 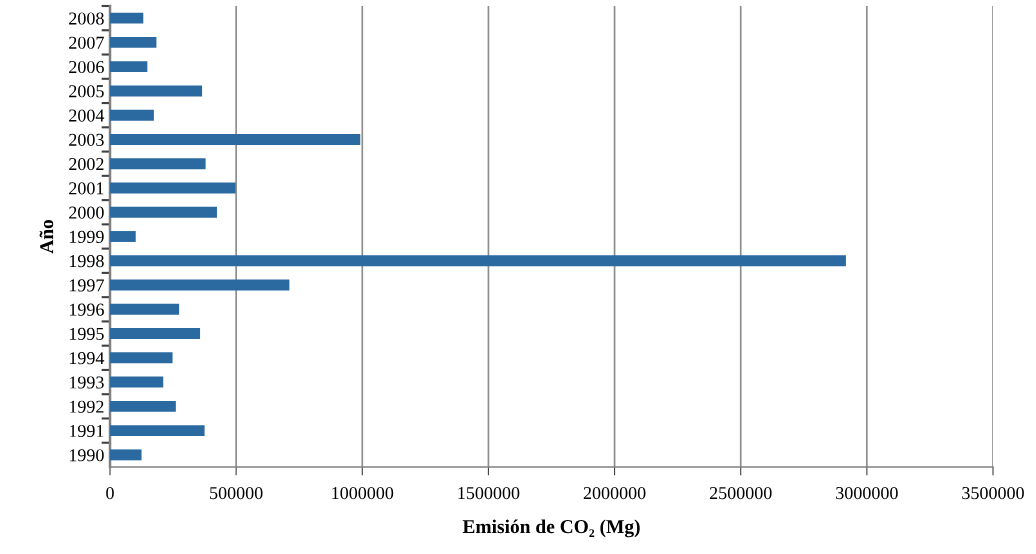 What do you see at coordinates (551, 528) in the screenshot?
I see `x-axis-title: Emisión de CO₂ (Mg)` at bounding box center [551, 528].